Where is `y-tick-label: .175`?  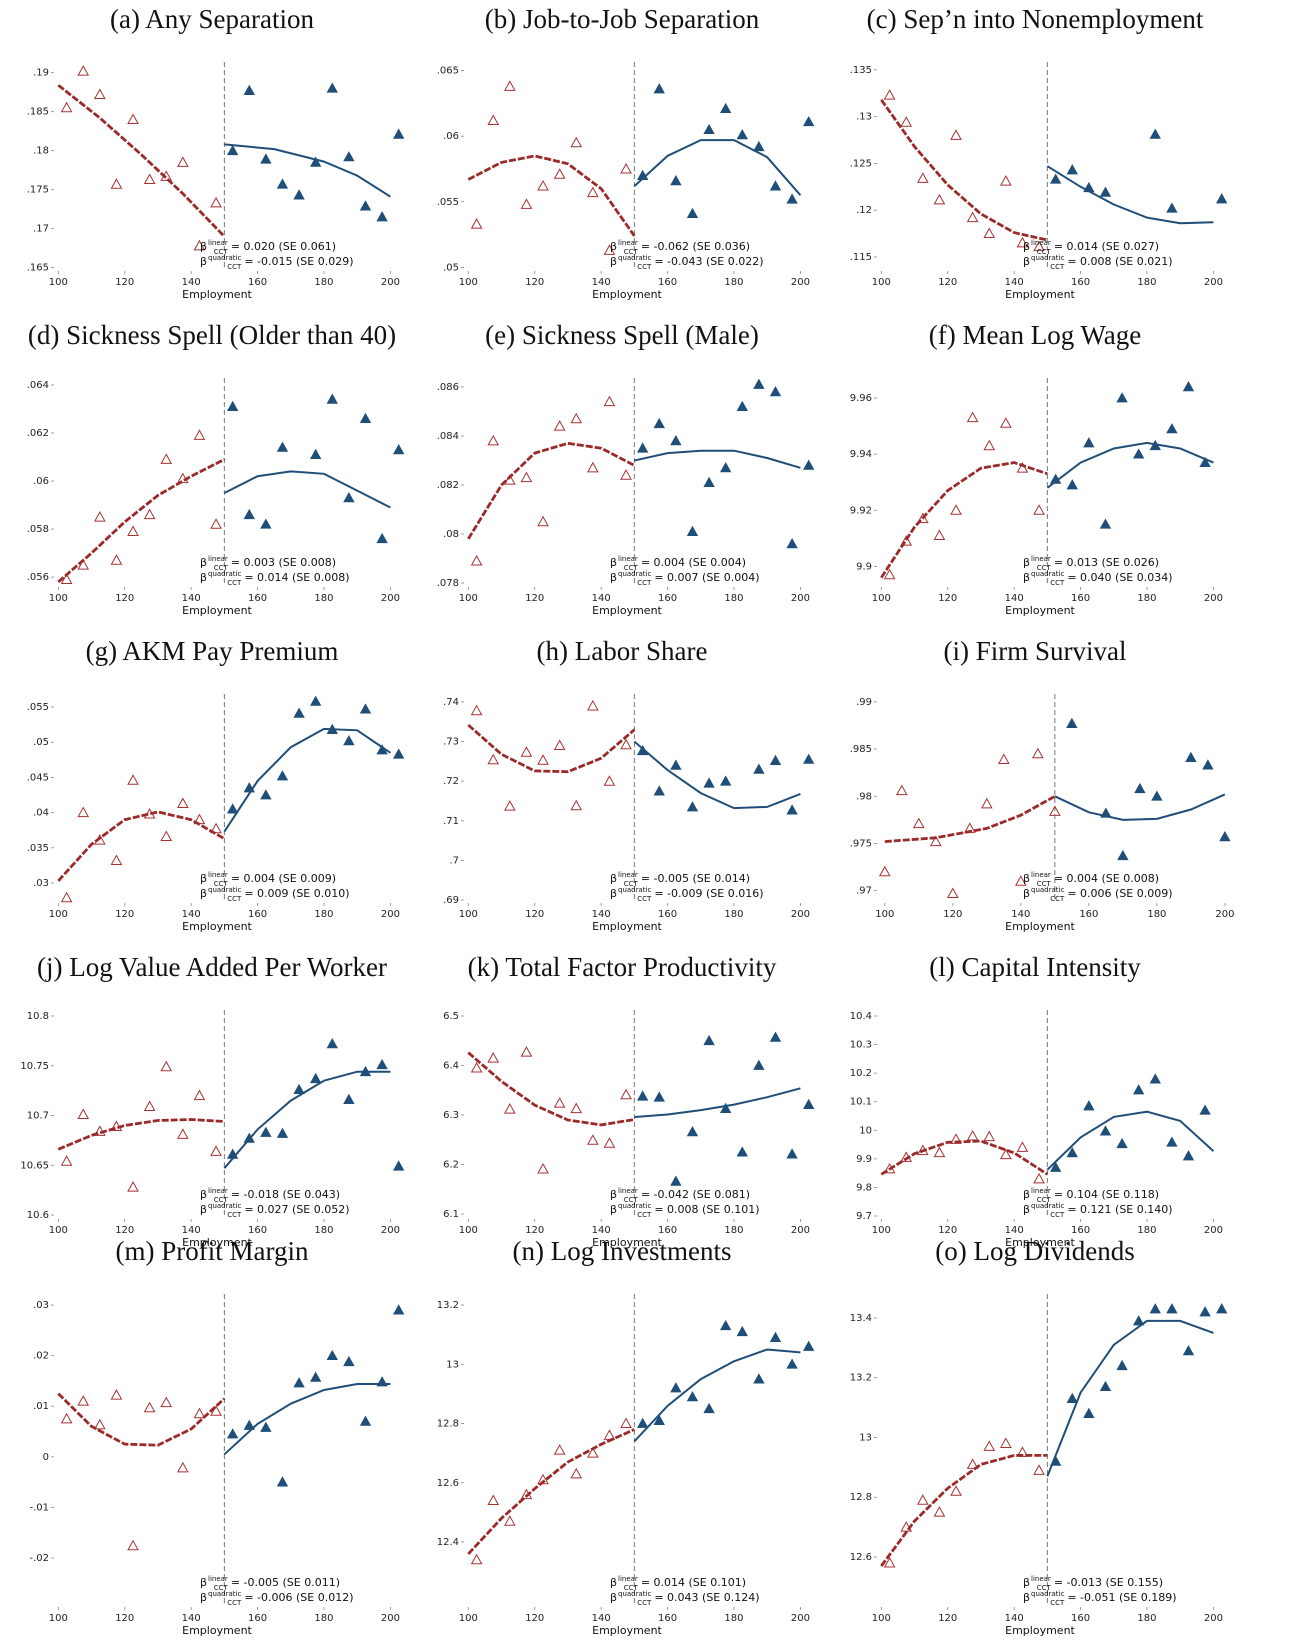
y-tick-label: .175 is located at coordinates (38, 190).